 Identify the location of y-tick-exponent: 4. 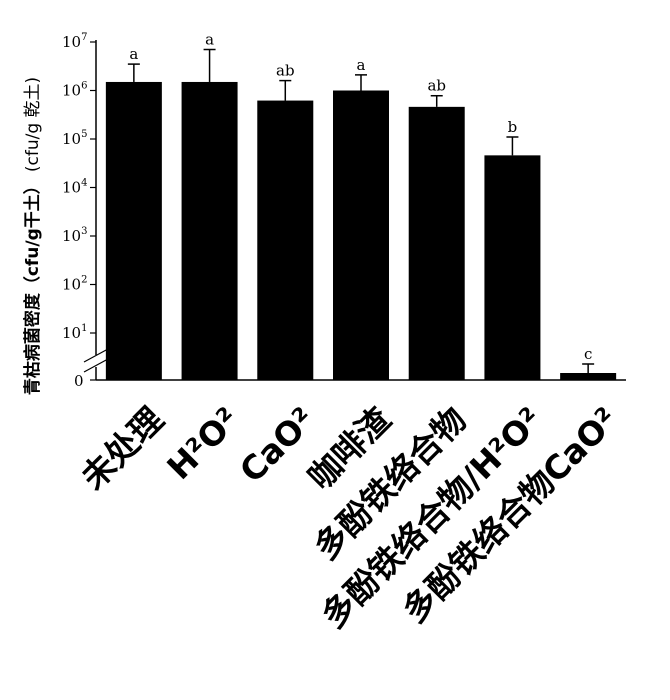
(84, 183).